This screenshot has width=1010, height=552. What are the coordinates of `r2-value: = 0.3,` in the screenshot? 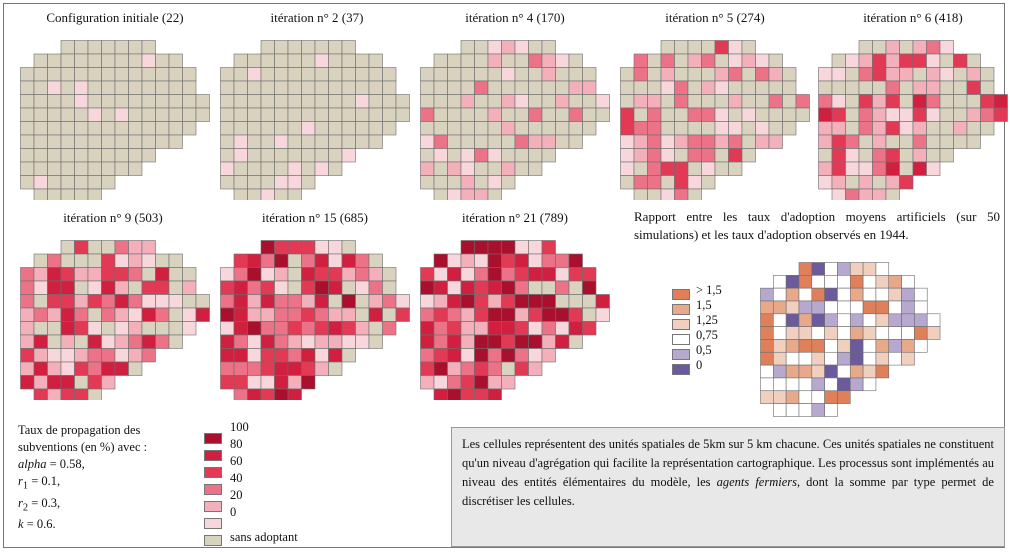 It's located at (44, 502).